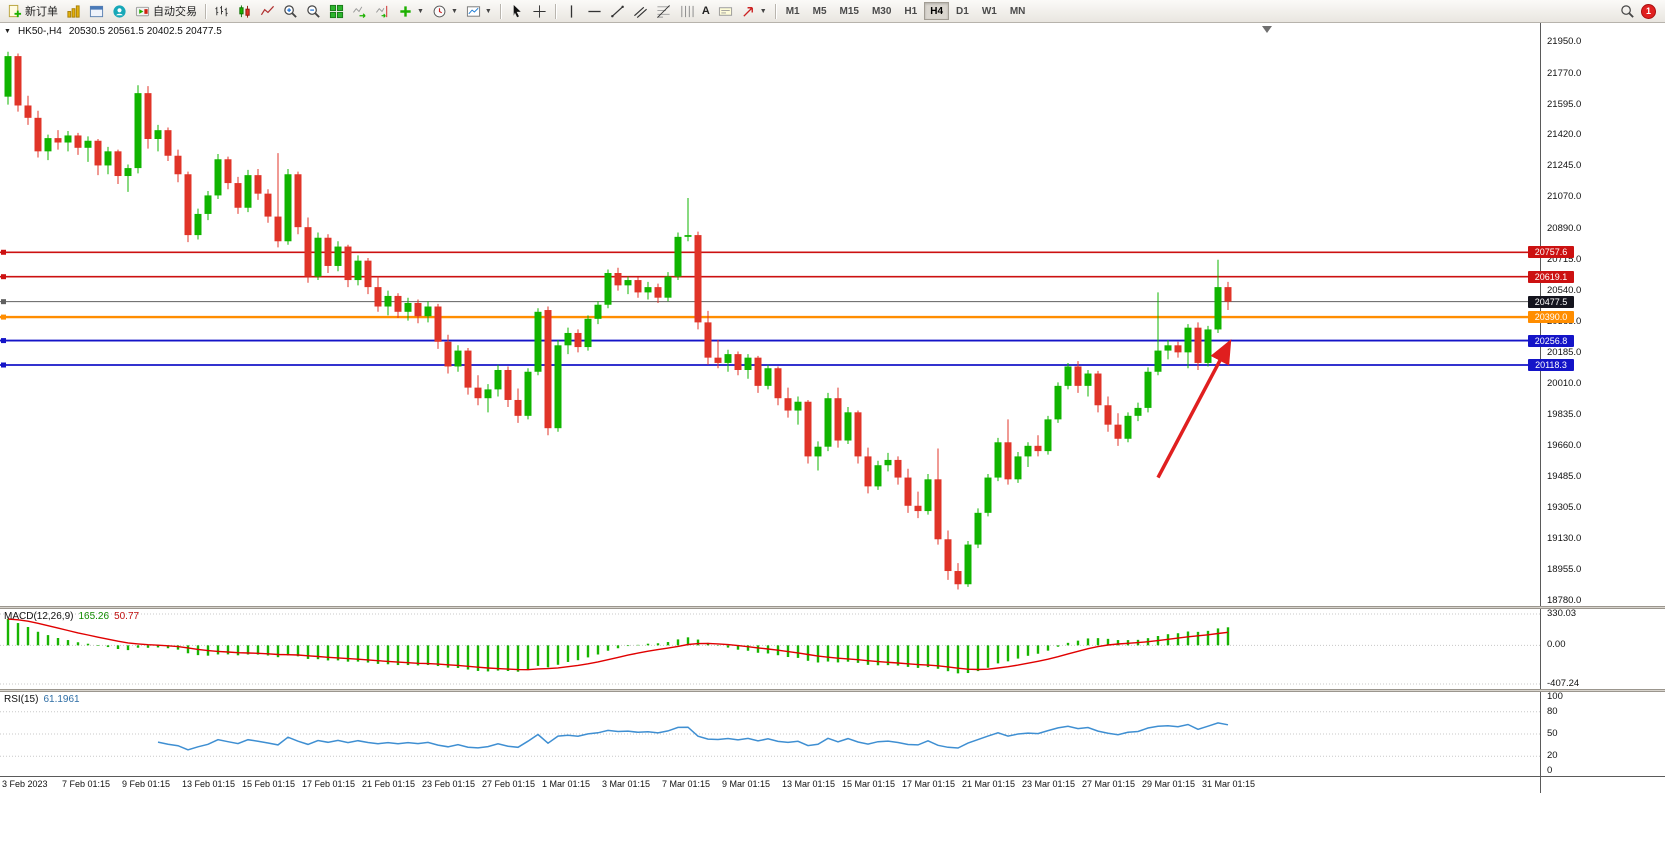 This screenshot has height=843, width=1665. What do you see at coordinates (793, 11) in the screenshot?
I see `timeframe-button-m1: M1` at bounding box center [793, 11].